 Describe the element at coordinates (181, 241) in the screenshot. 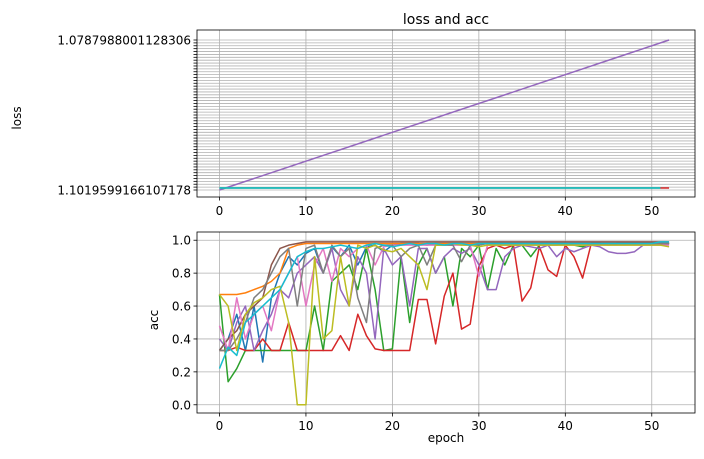

I see `y-tick-label: 1.0` at that location.